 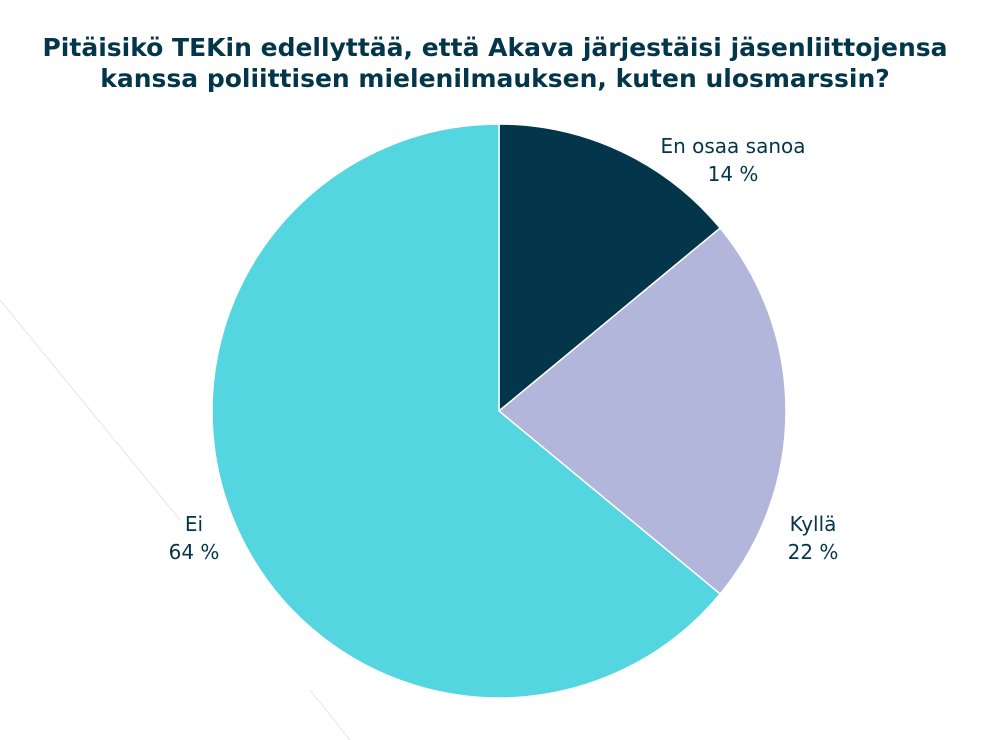 What do you see at coordinates (194, 524) in the screenshot?
I see `slice-category-label: Ei` at bounding box center [194, 524].